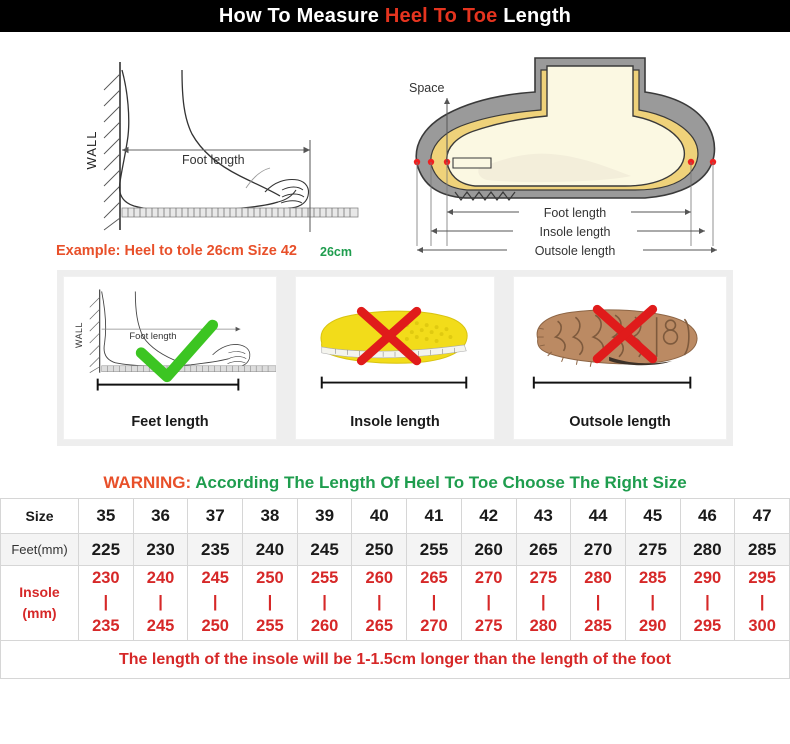 The width and height of the screenshot is (790, 744). I want to click on arch-shading, so click(554, 168).